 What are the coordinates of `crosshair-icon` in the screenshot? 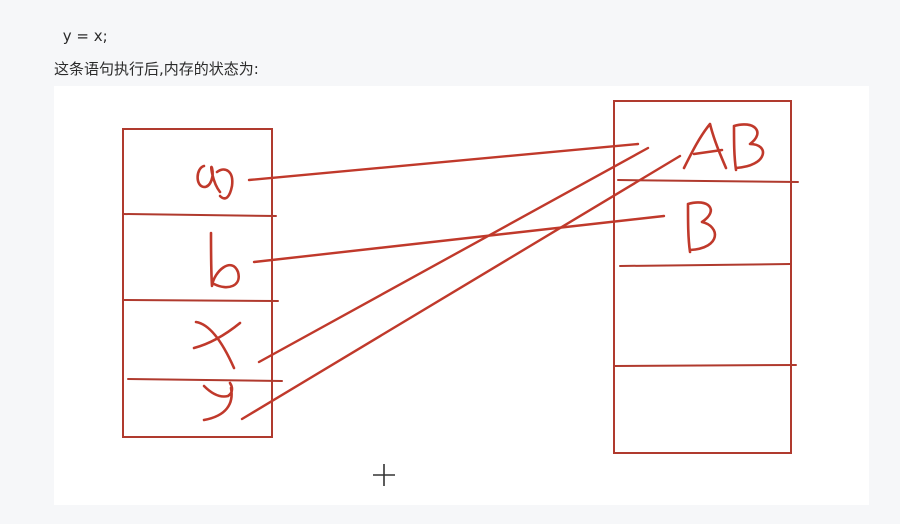 It's located at (384, 475).